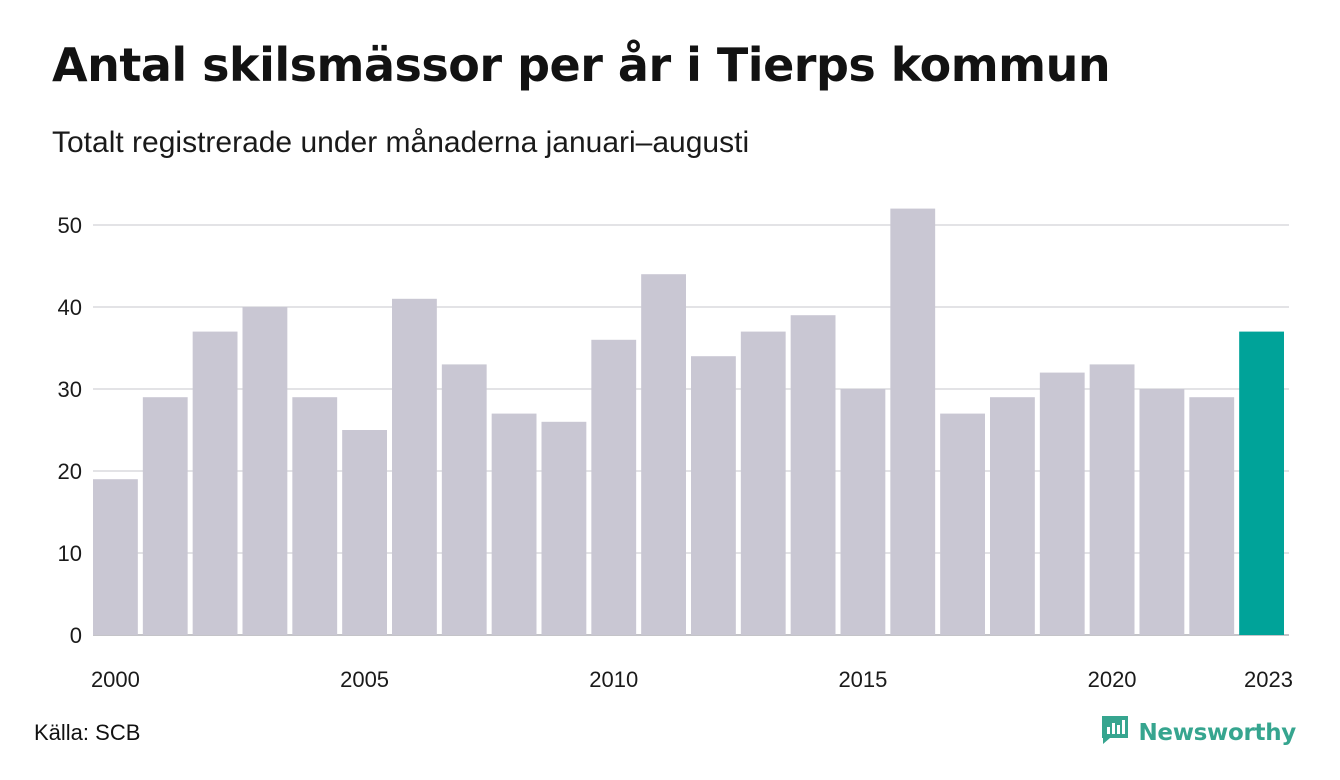 This screenshot has width=1340, height=780. I want to click on y-tick-label: 0, so click(76, 635).